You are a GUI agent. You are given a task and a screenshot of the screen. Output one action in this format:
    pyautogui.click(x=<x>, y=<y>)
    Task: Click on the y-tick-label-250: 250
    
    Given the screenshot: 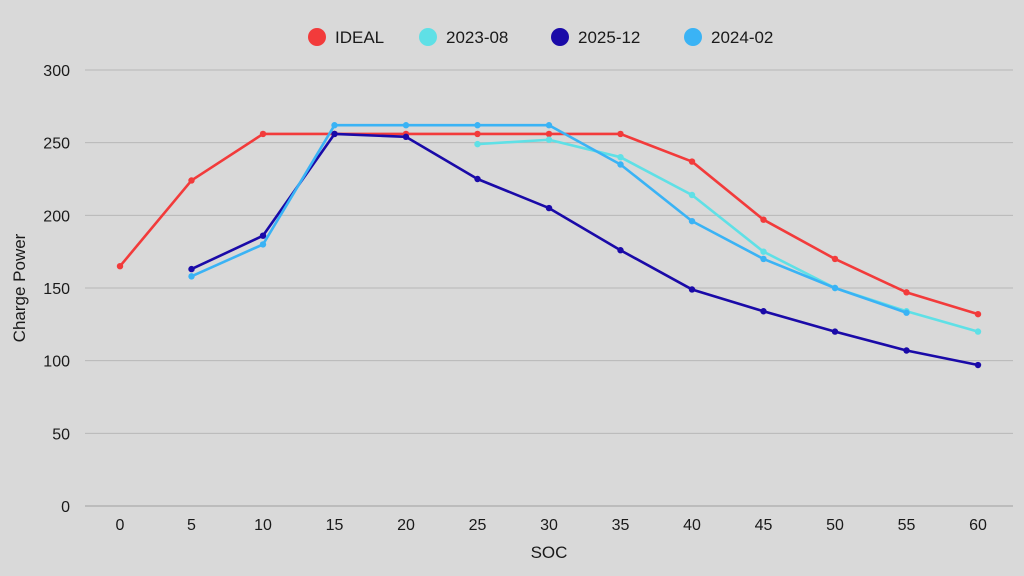 What is the action you would take?
    pyautogui.click(x=56, y=144)
    